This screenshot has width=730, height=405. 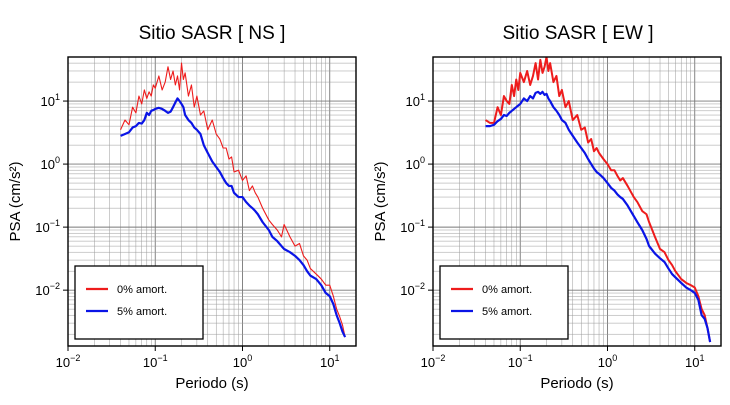 What do you see at coordinates (212, 33) in the screenshot?
I see `chart-title: Sitio SASR [ NS ]` at bounding box center [212, 33].